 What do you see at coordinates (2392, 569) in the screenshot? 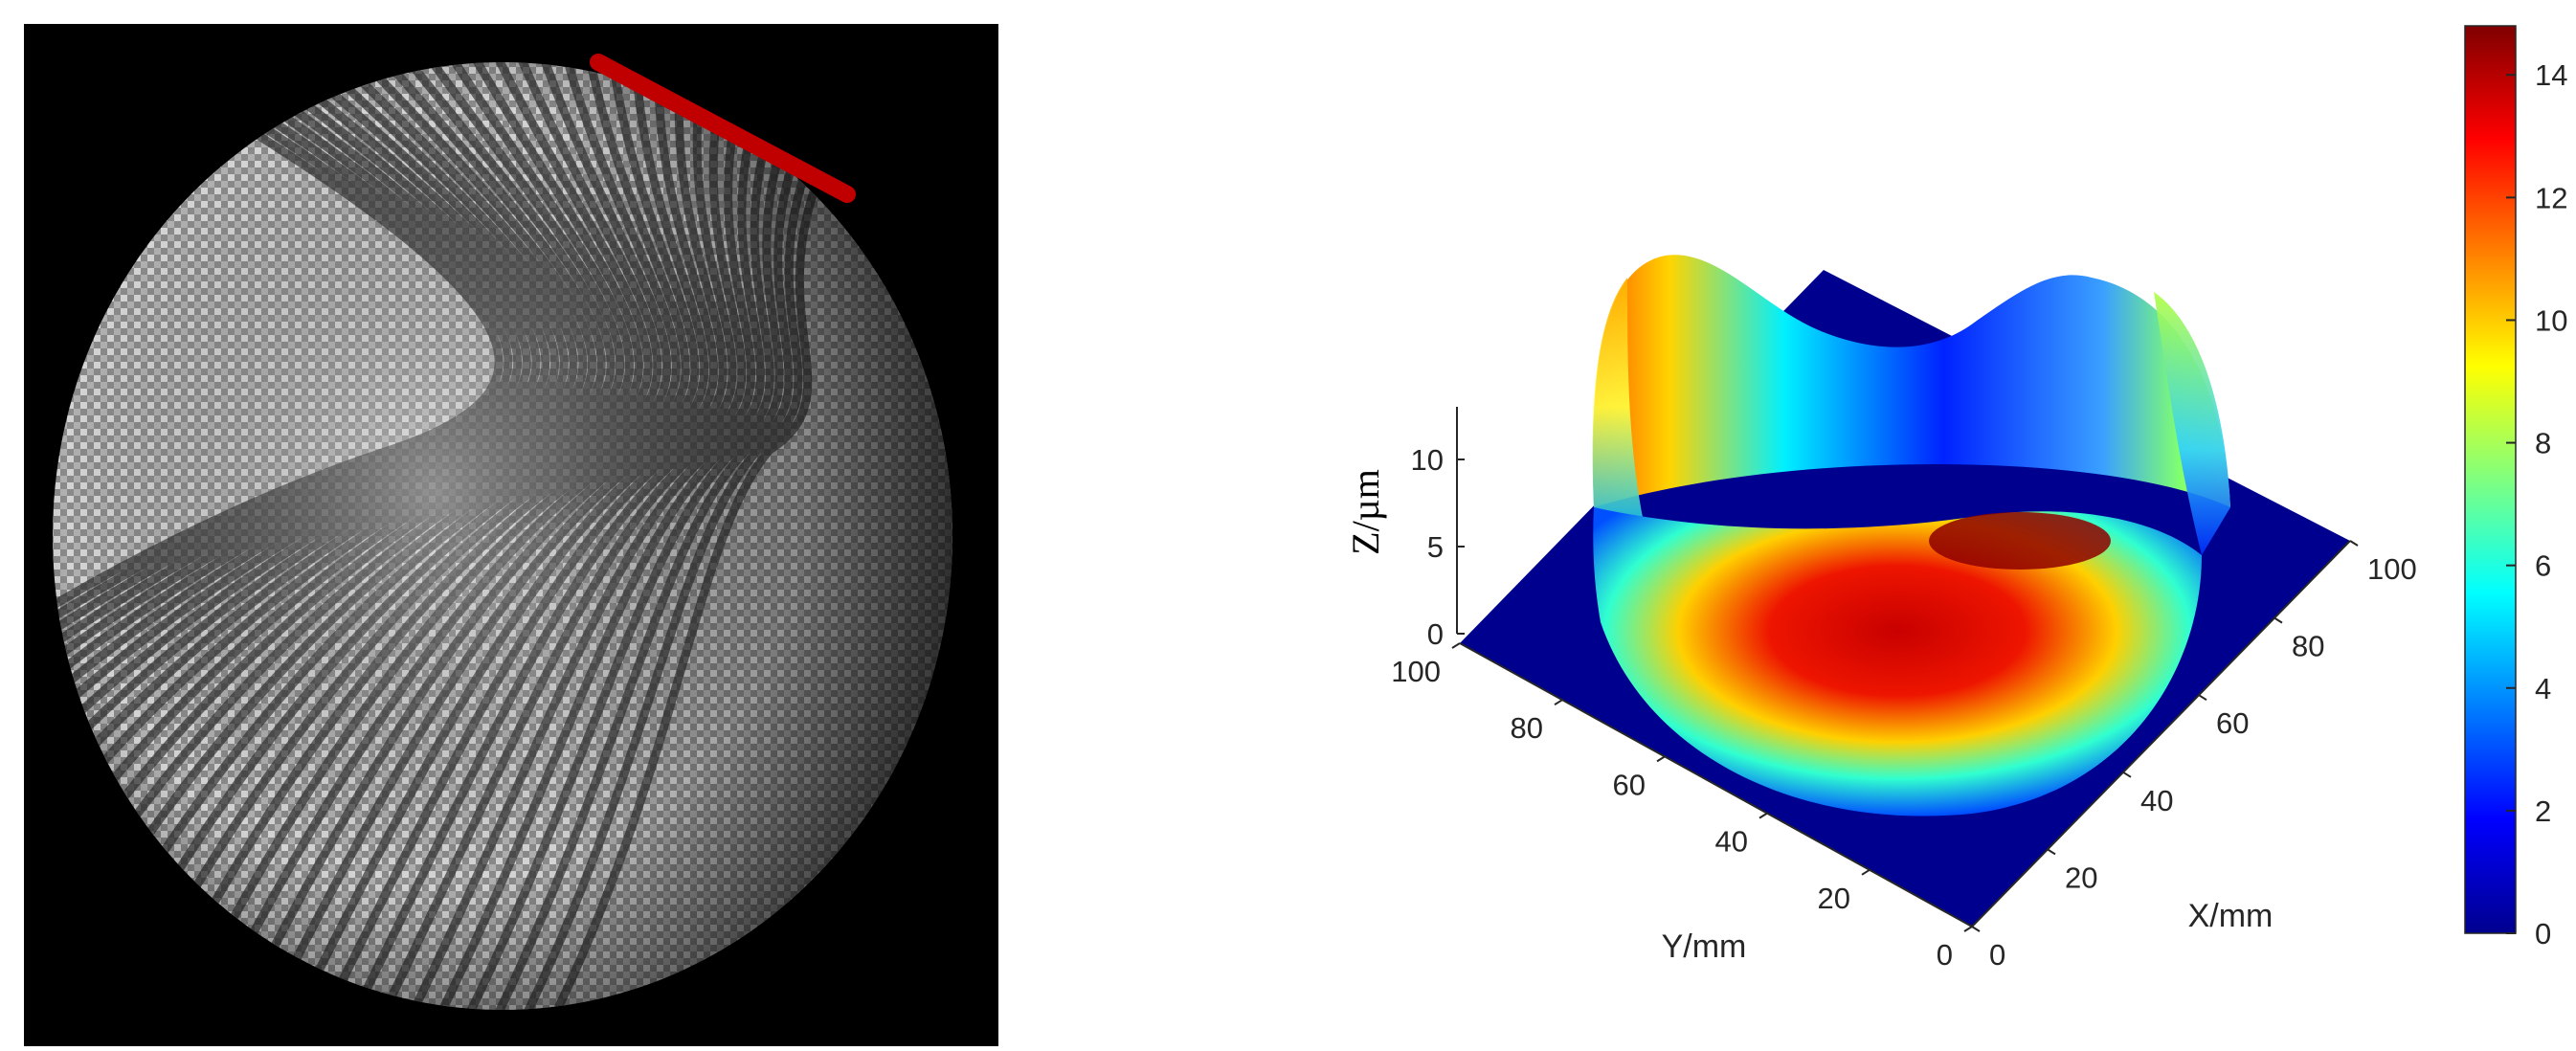
I see `x-tick-label: 100` at bounding box center [2392, 569].